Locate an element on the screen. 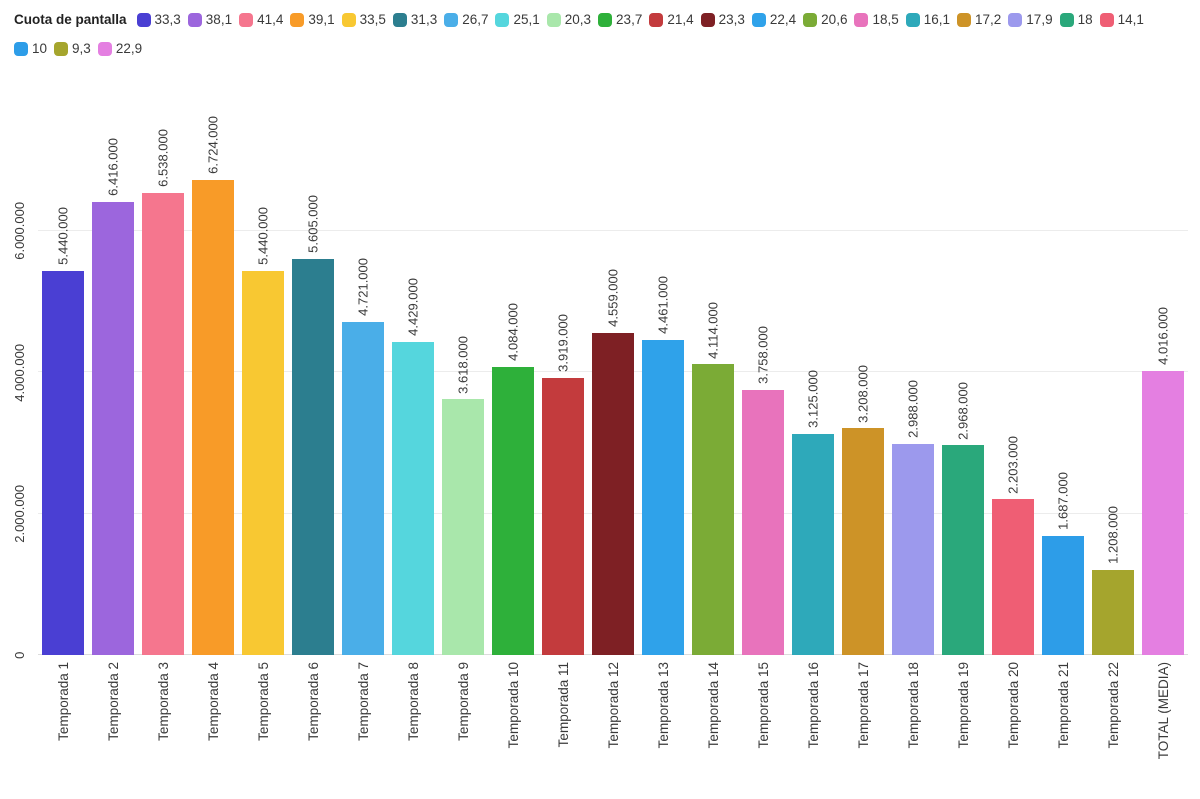  bar-column: 2.968.000 is located at coordinates (963, 375).